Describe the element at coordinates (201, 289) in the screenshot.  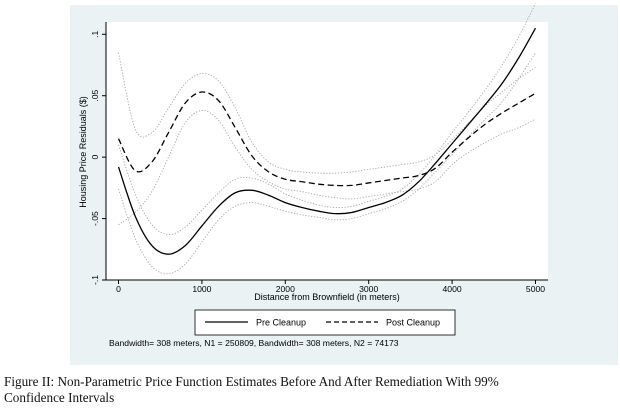
I see `x-tick-label: 1000` at that location.